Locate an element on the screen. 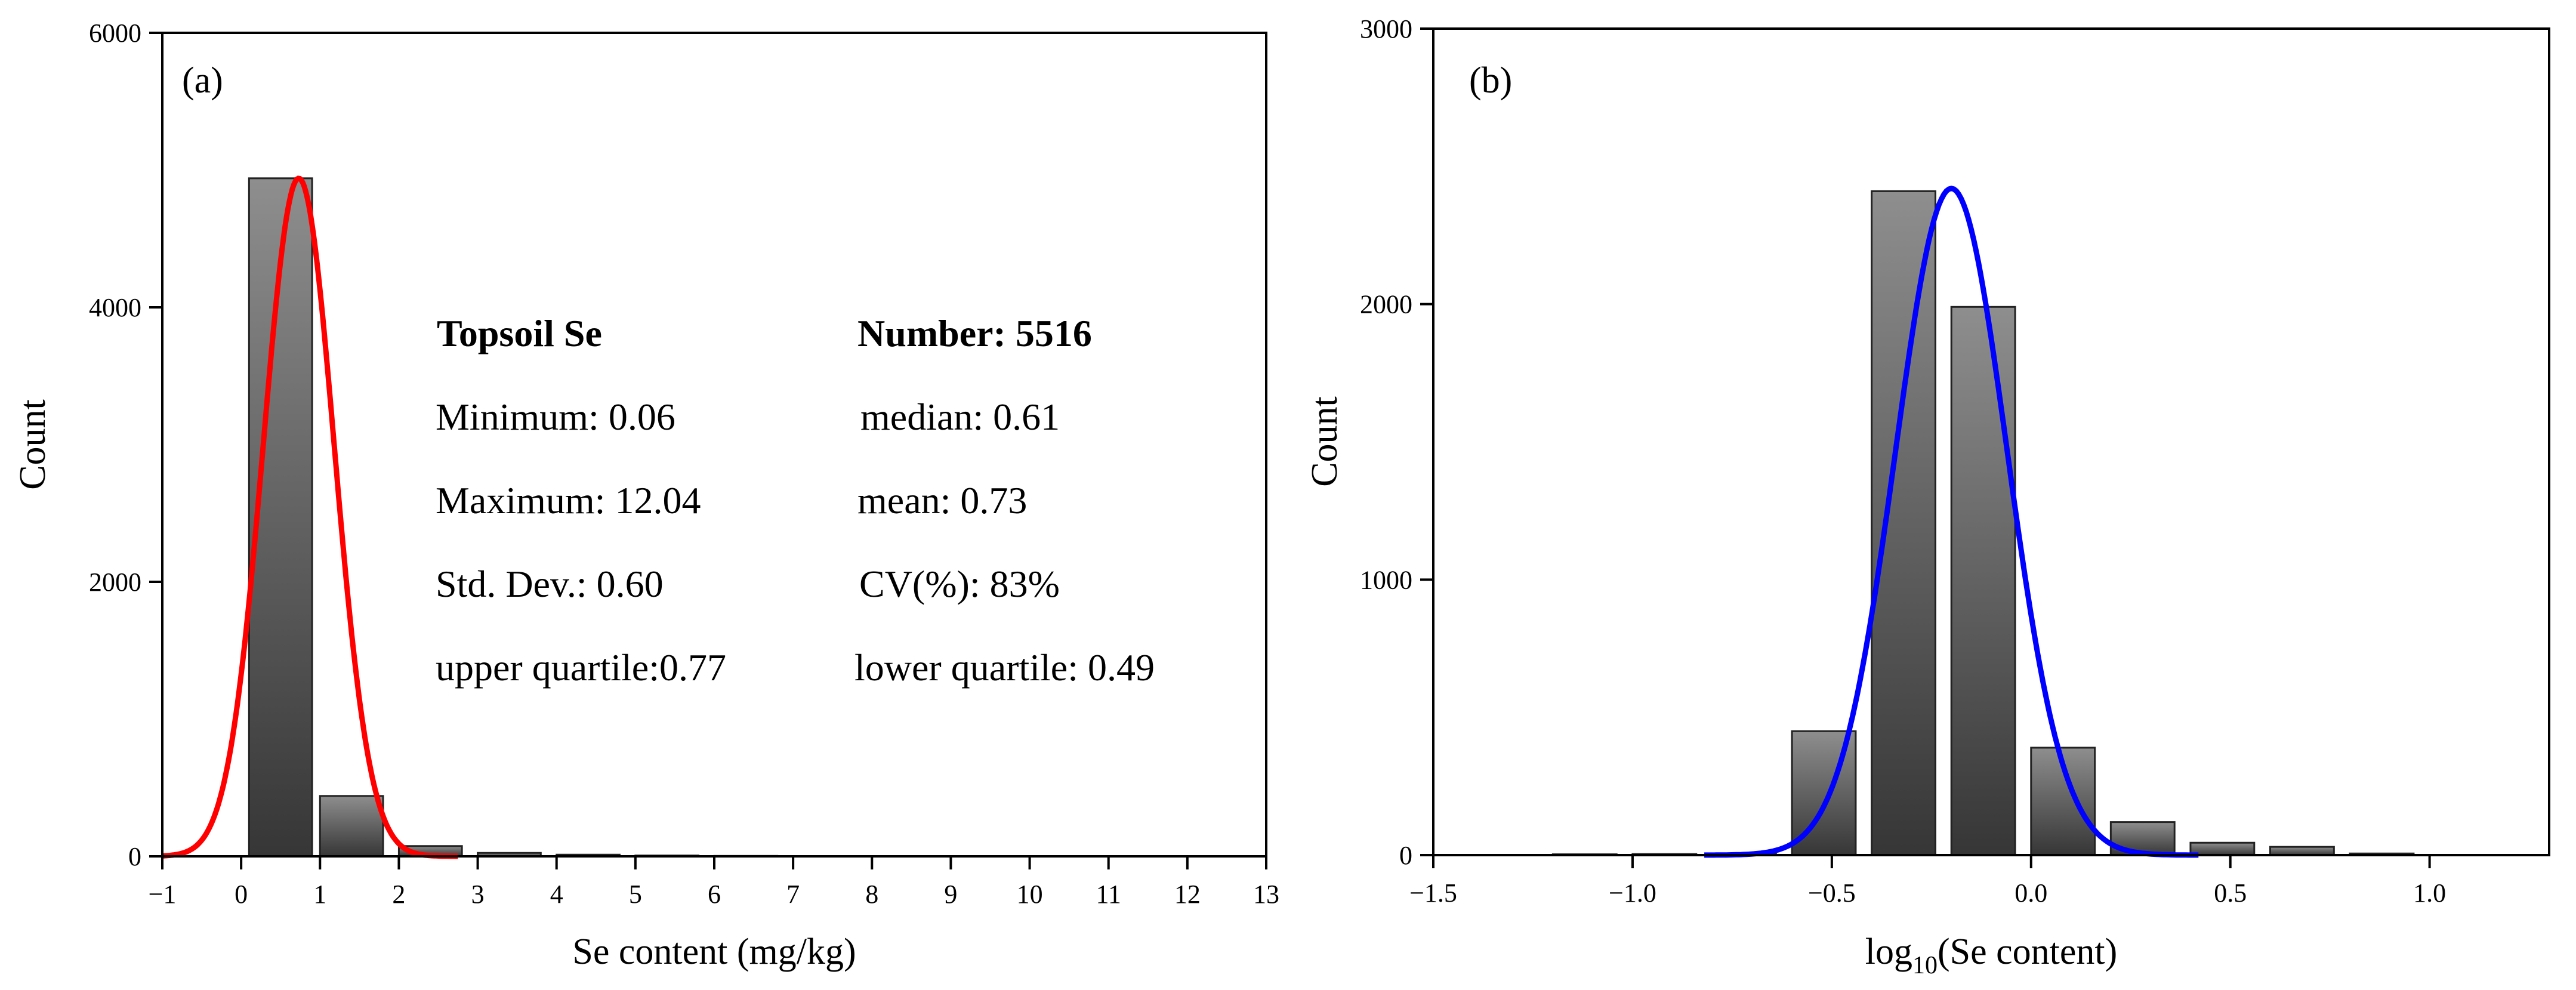 The height and width of the screenshot is (990, 2576). x-tick-label: 0.5 is located at coordinates (2230, 893).